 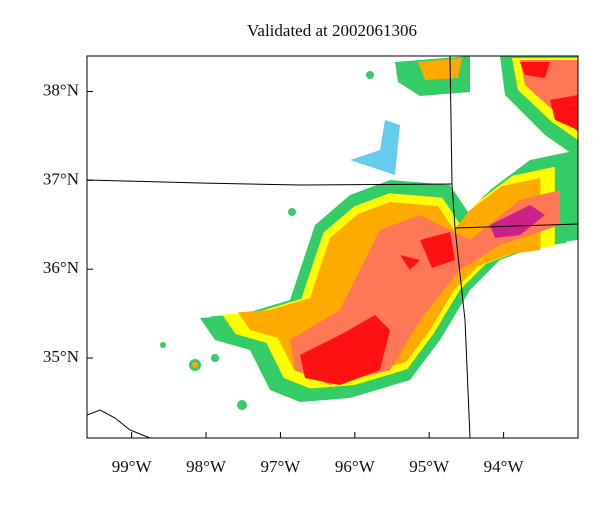 What do you see at coordinates (281, 466) in the screenshot?
I see `lon-tick-label: 97°W` at bounding box center [281, 466].